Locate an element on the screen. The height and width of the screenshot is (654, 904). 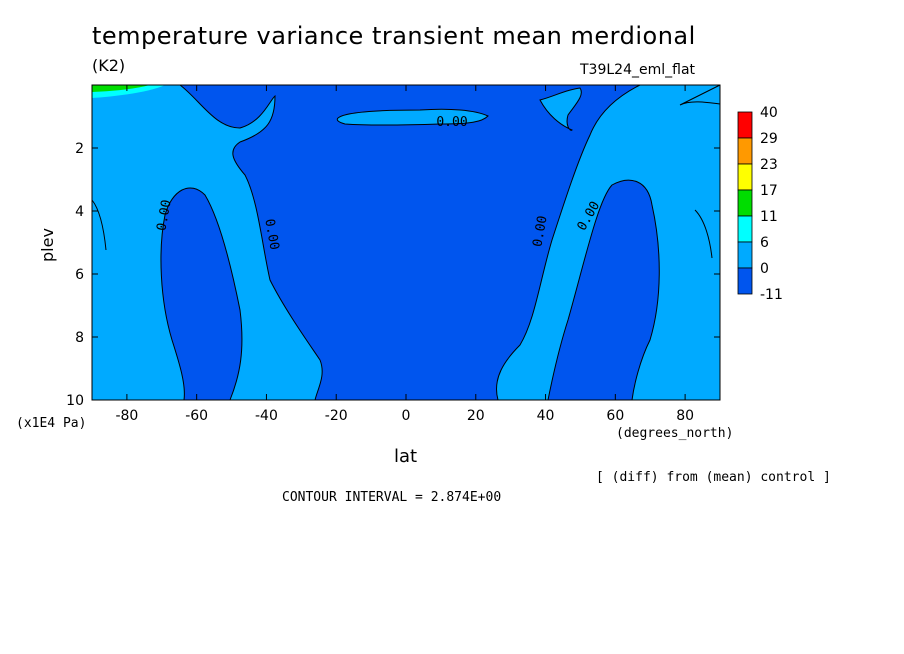
y-tick-label: 2 is located at coordinates (79, 149).